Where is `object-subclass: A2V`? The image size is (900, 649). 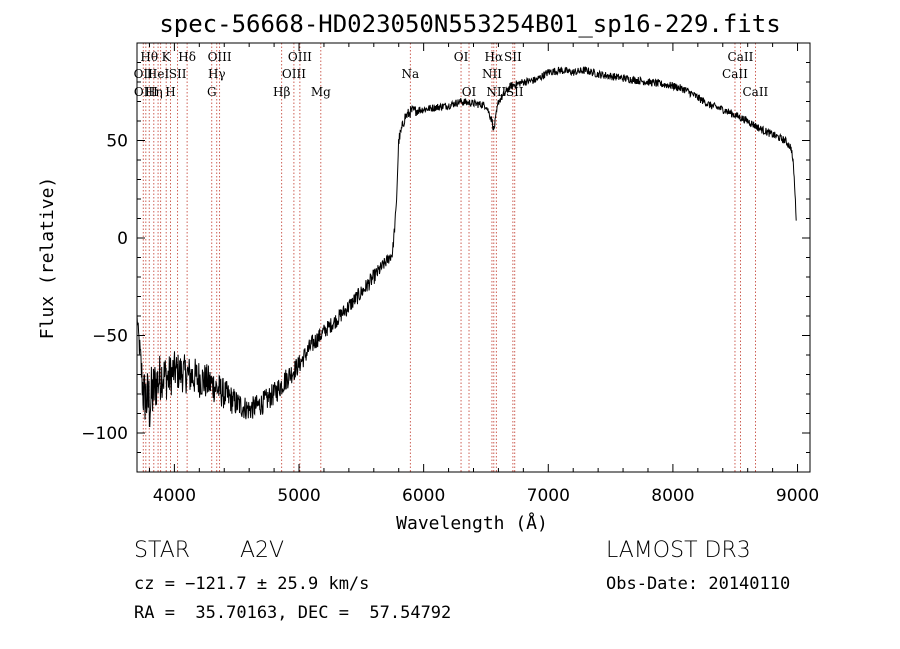 object-subclass: A2V is located at coordinates (262, 550).